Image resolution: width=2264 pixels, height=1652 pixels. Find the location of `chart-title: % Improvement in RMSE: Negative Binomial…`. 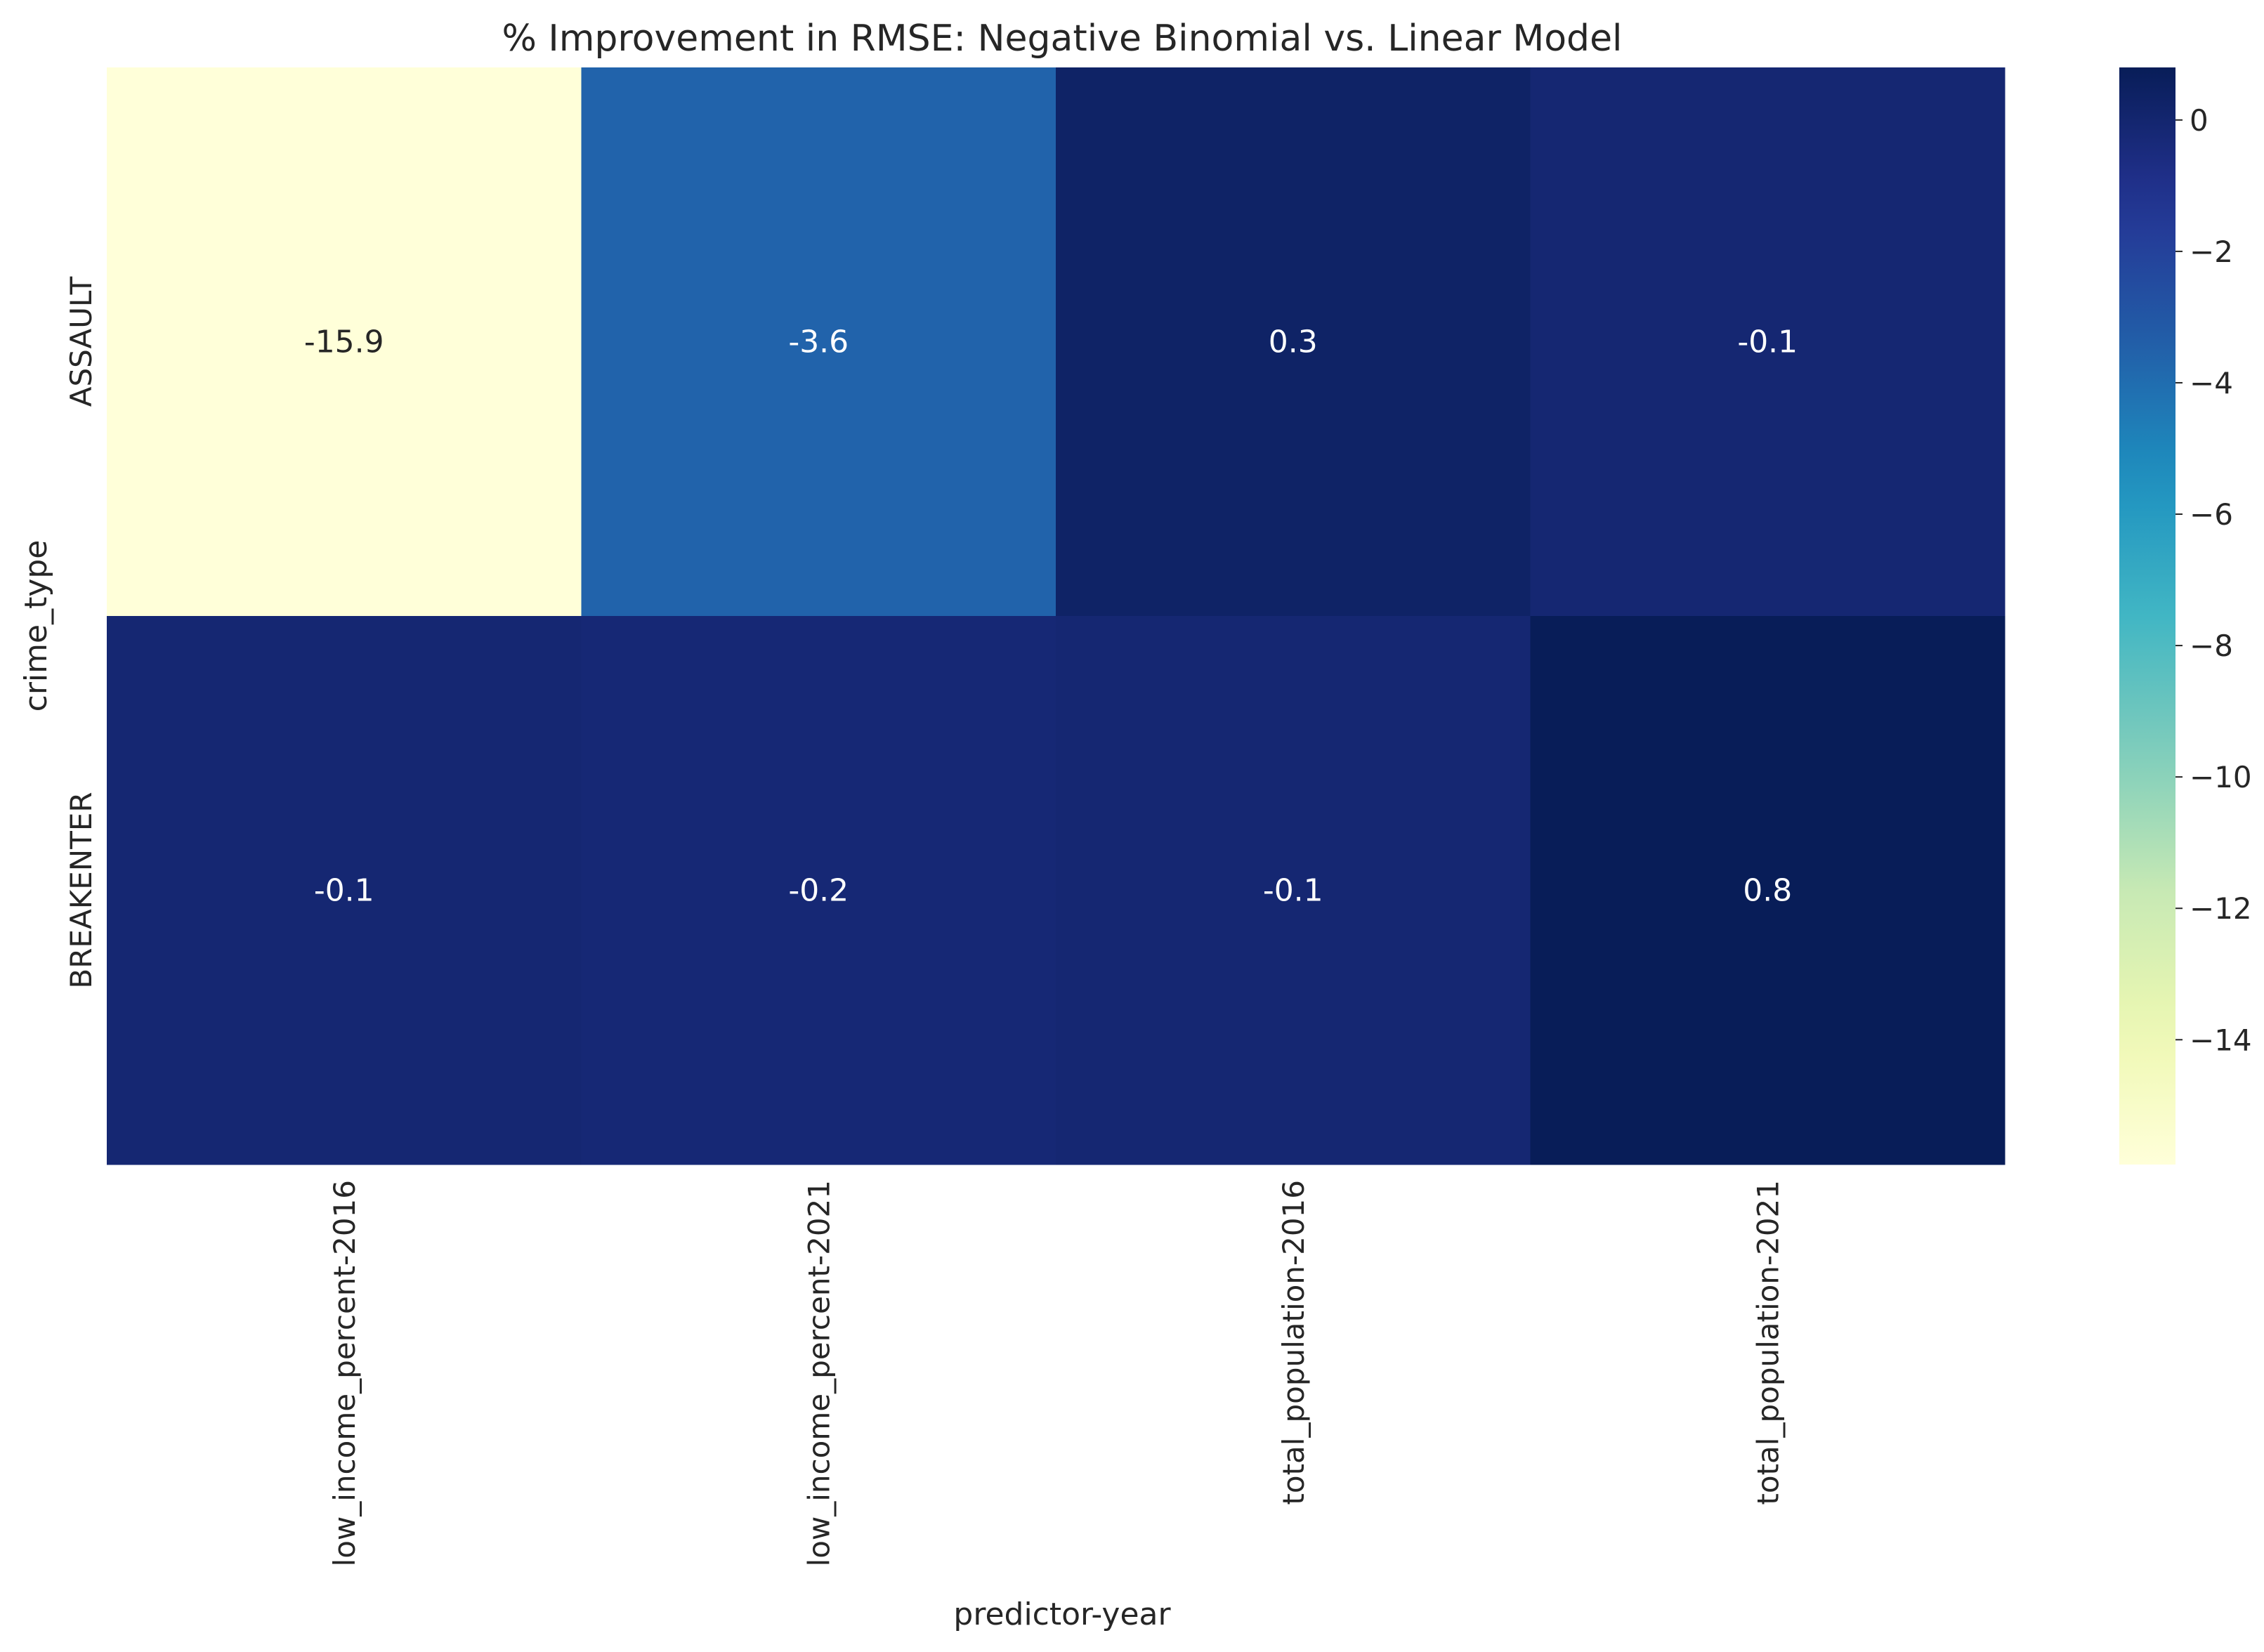

chart-title: % Improvement in RMSE: Negative Binomial… is located at coordinates (1062, 39).